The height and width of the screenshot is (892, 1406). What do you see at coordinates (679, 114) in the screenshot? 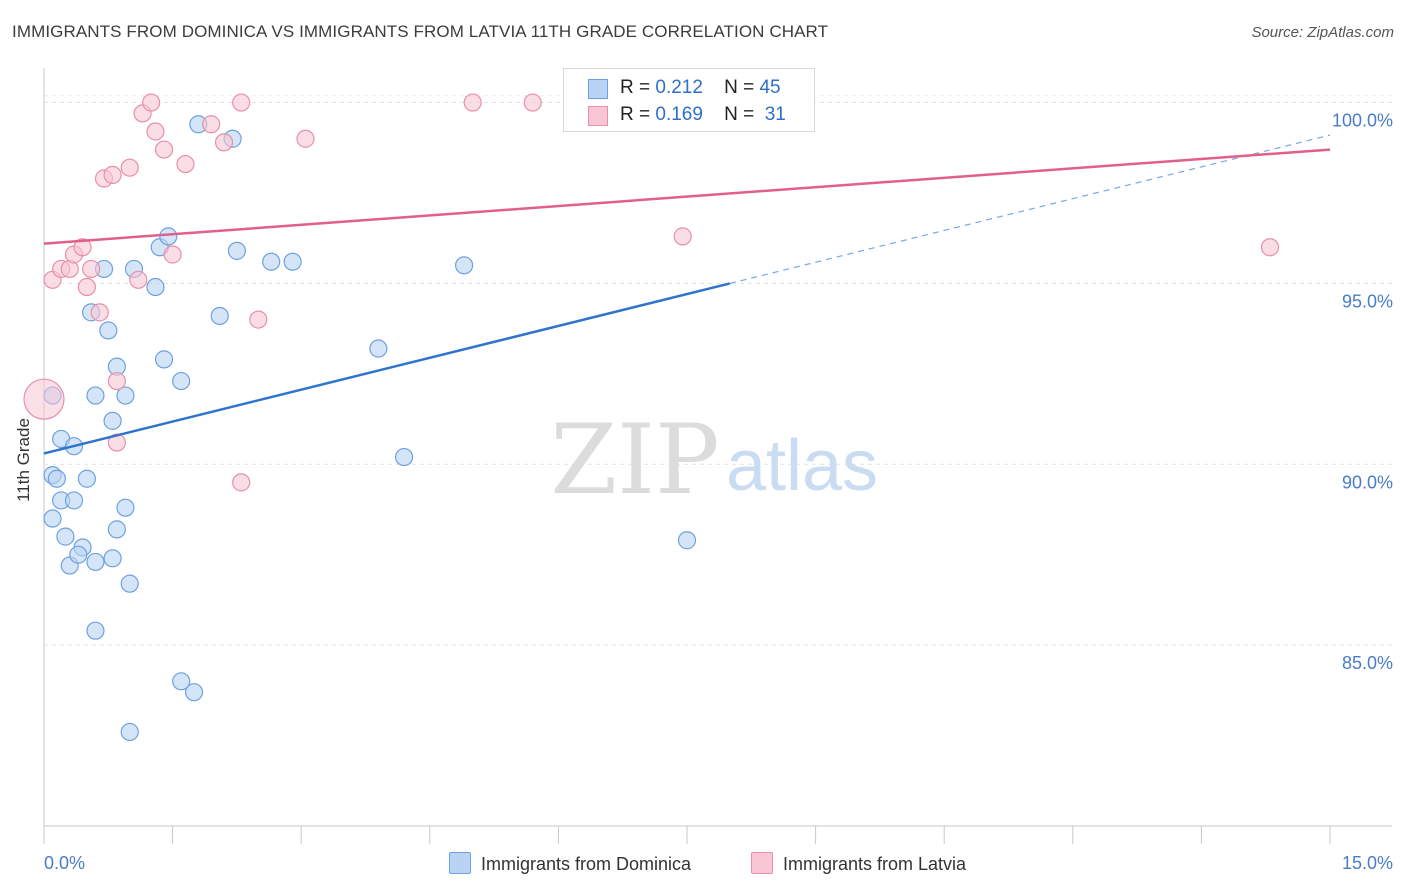
I see `legend-r-value-latvia: 0.169` at bounding box center [679, 114].